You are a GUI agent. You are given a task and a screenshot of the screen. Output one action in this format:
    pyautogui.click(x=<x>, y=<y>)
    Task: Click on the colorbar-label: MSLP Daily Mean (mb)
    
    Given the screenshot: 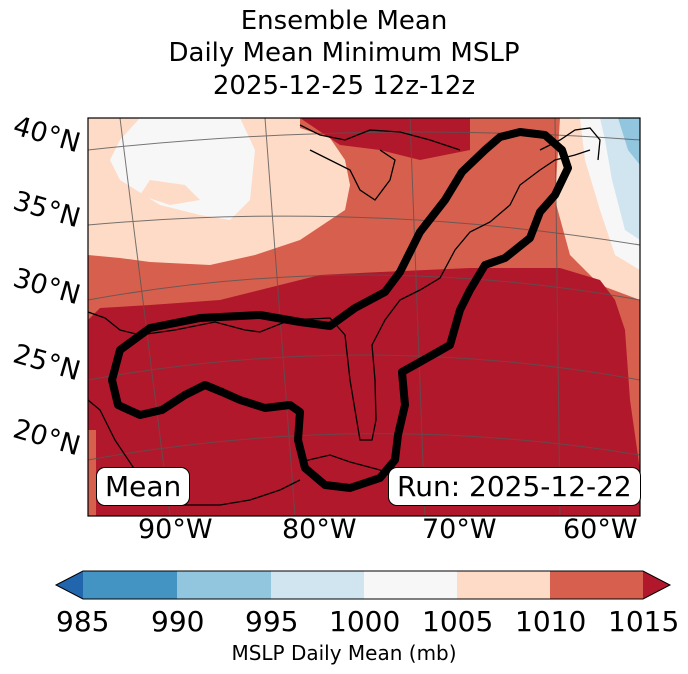 What is the action you would take?
    pyautogui.click(x=344, y=653)
    